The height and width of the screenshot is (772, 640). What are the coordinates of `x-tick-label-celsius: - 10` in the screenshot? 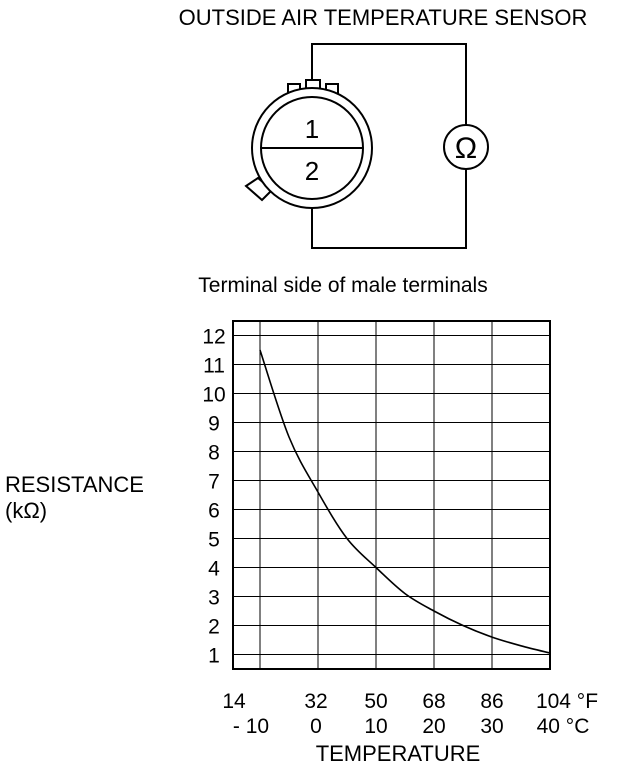 It's located at (251, 726).